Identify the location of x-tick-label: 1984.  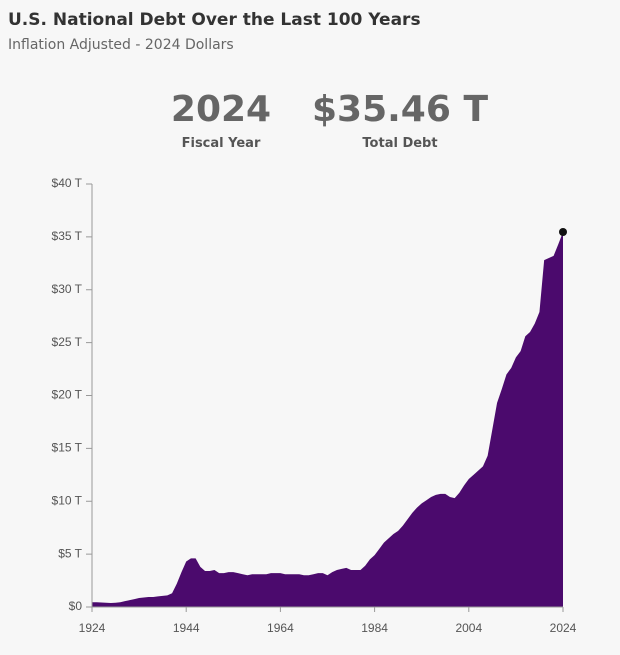
(374, 628).